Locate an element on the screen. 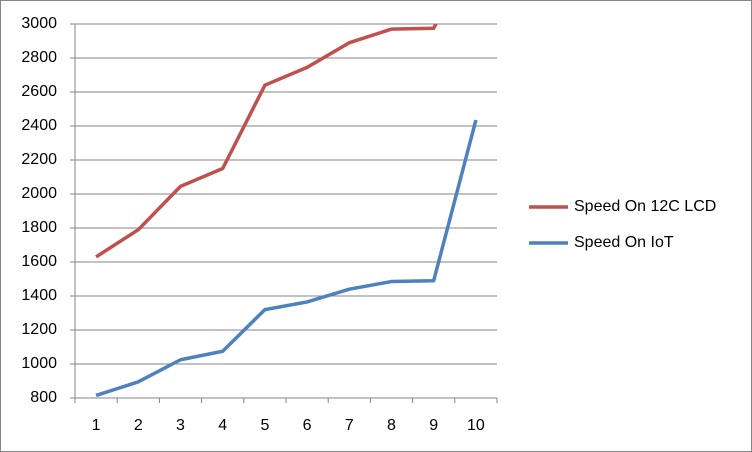 Image resolution: width=752 pixels, height=452 pixels. y-tick-label: 1200 is located at coordinates (39, 329).